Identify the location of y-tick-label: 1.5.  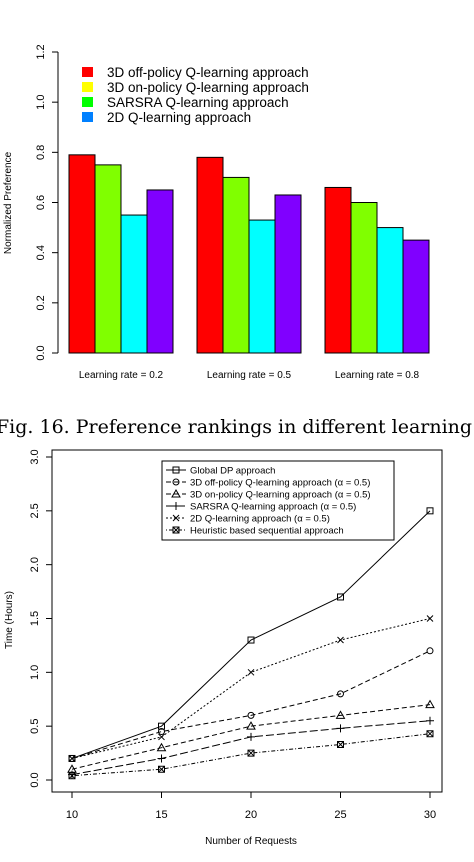
(35, 618).